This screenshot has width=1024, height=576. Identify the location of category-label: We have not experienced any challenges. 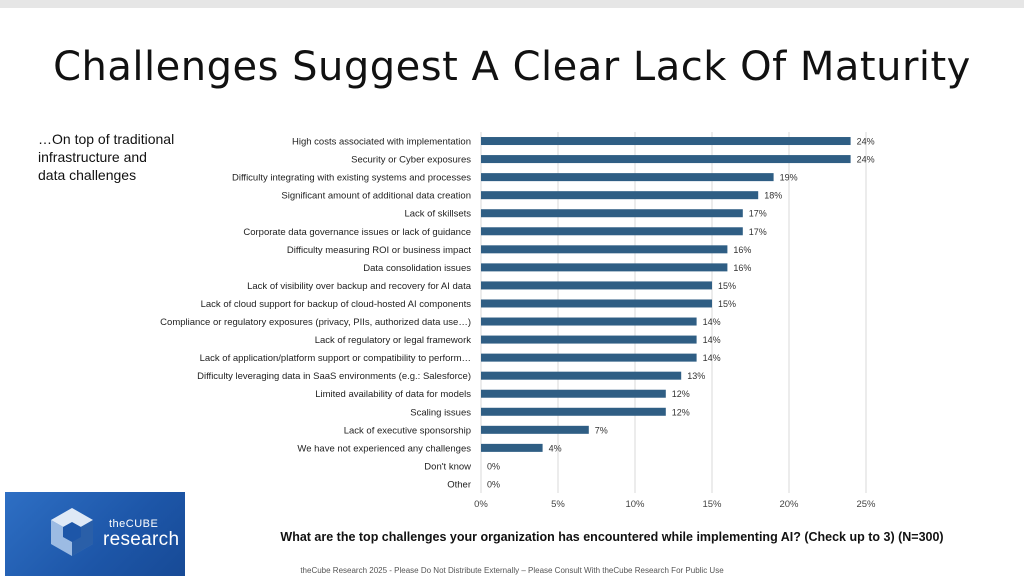
(384, 448).